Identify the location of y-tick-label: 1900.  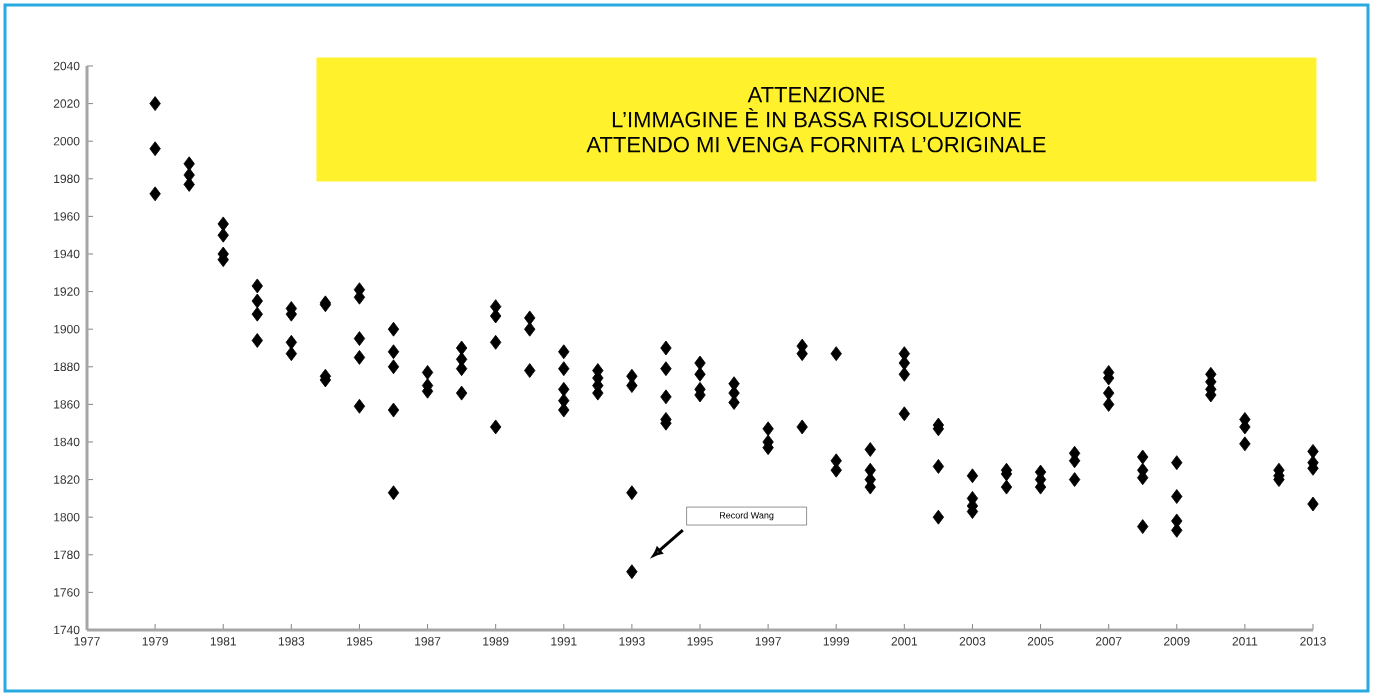
(67, 329).